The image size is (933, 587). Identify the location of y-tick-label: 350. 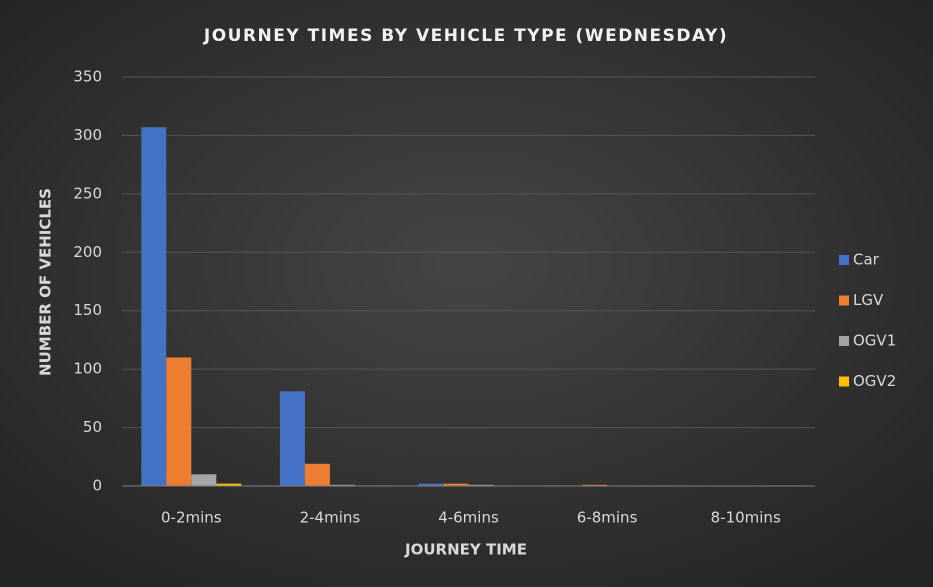
(87, 77).